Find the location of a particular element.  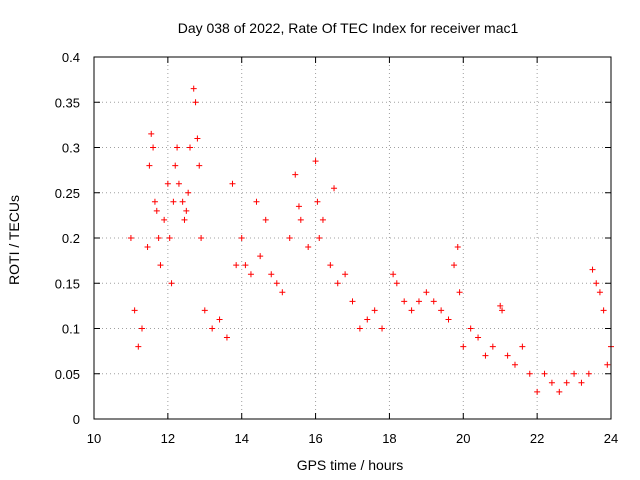

y-axis-label: ROTI / TECUs is located at coordinates (14, 240).